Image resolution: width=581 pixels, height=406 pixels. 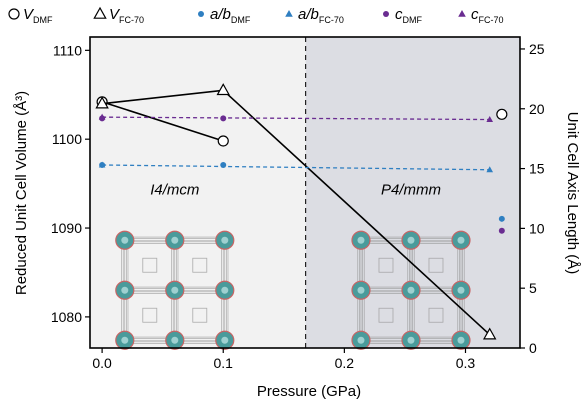 I want to click on legend-entry-ab-DMF: a/bDMF, so click(x=224, y=15).